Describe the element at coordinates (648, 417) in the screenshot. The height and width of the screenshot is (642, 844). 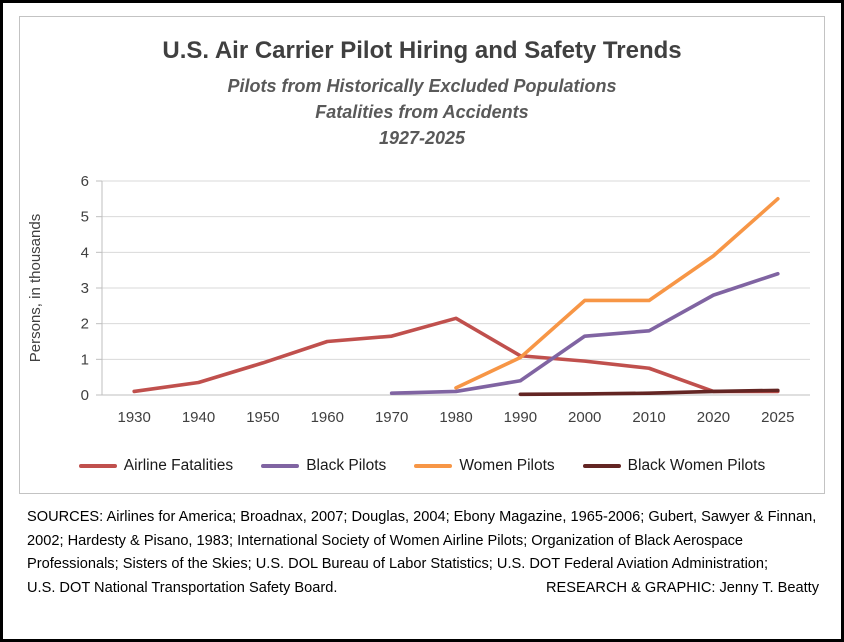
I see `x-tick-label: 2010` at that location.